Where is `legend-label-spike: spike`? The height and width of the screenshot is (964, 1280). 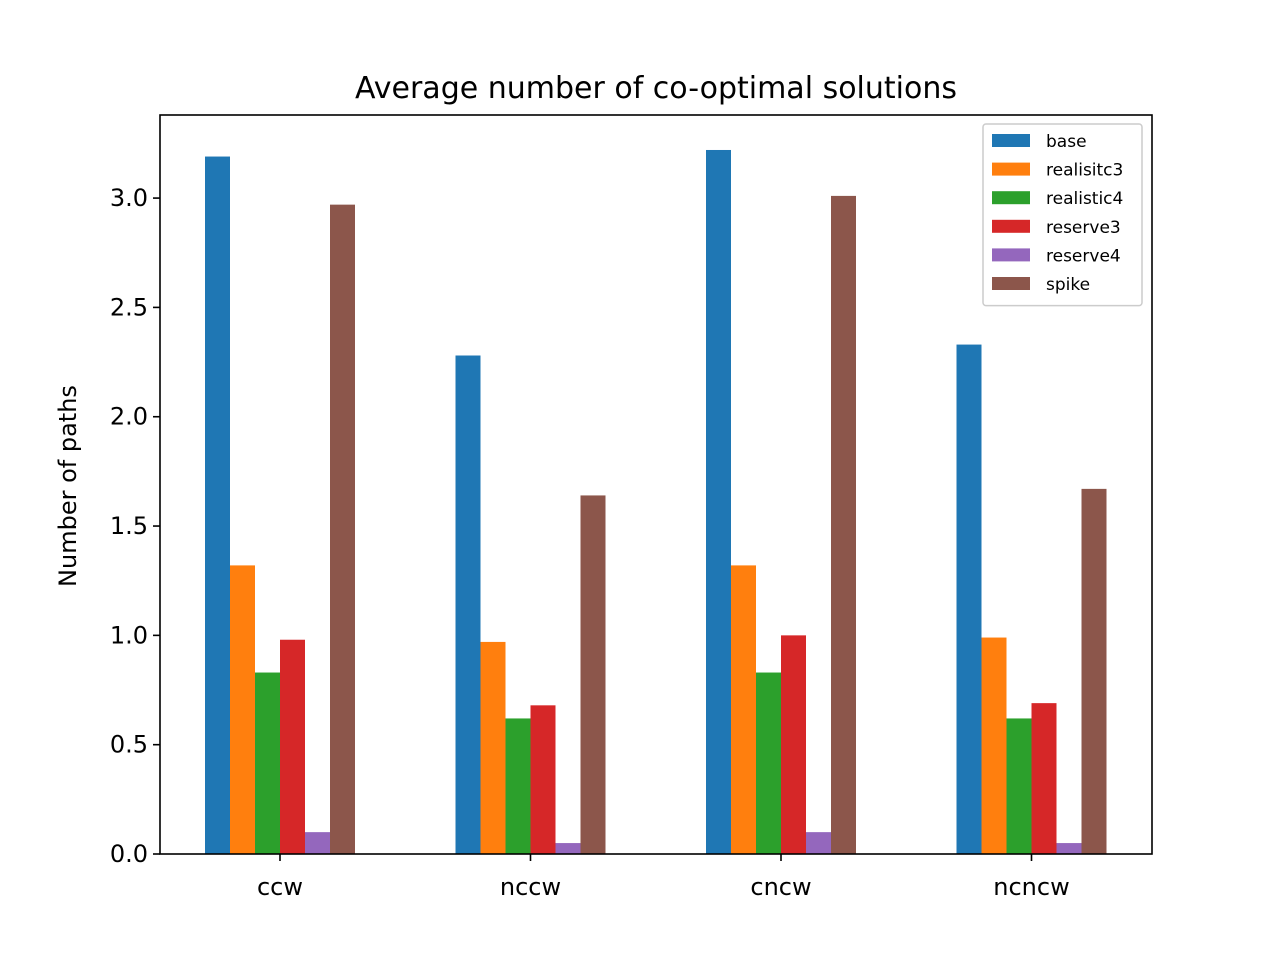 legend-label-spike: spike is located at coordinates (1068, 285).